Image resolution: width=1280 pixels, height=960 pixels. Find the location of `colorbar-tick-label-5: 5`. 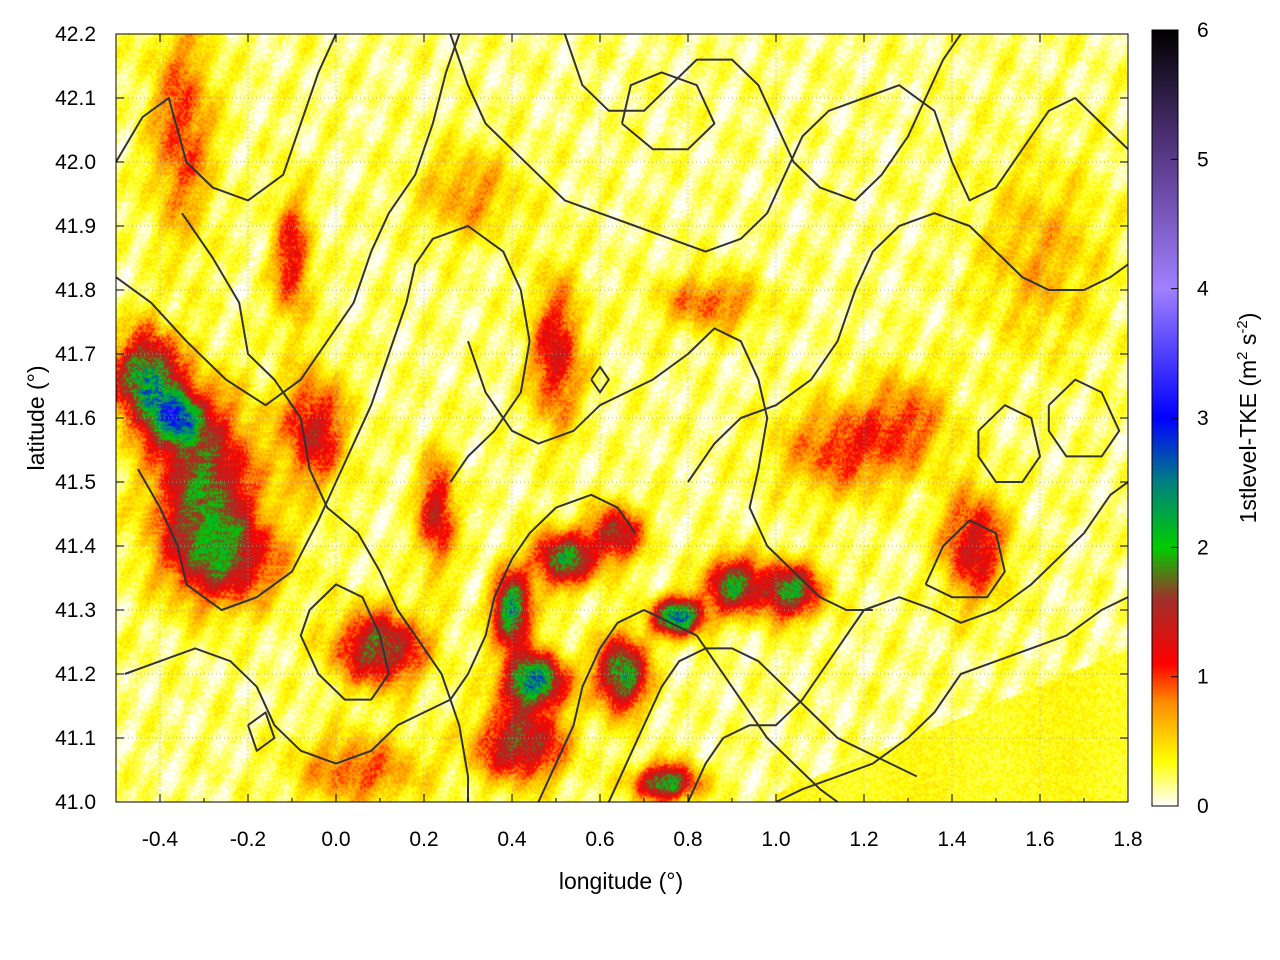

colorbar-tick-label-5: 5 is located at coordinates (1203, 159).